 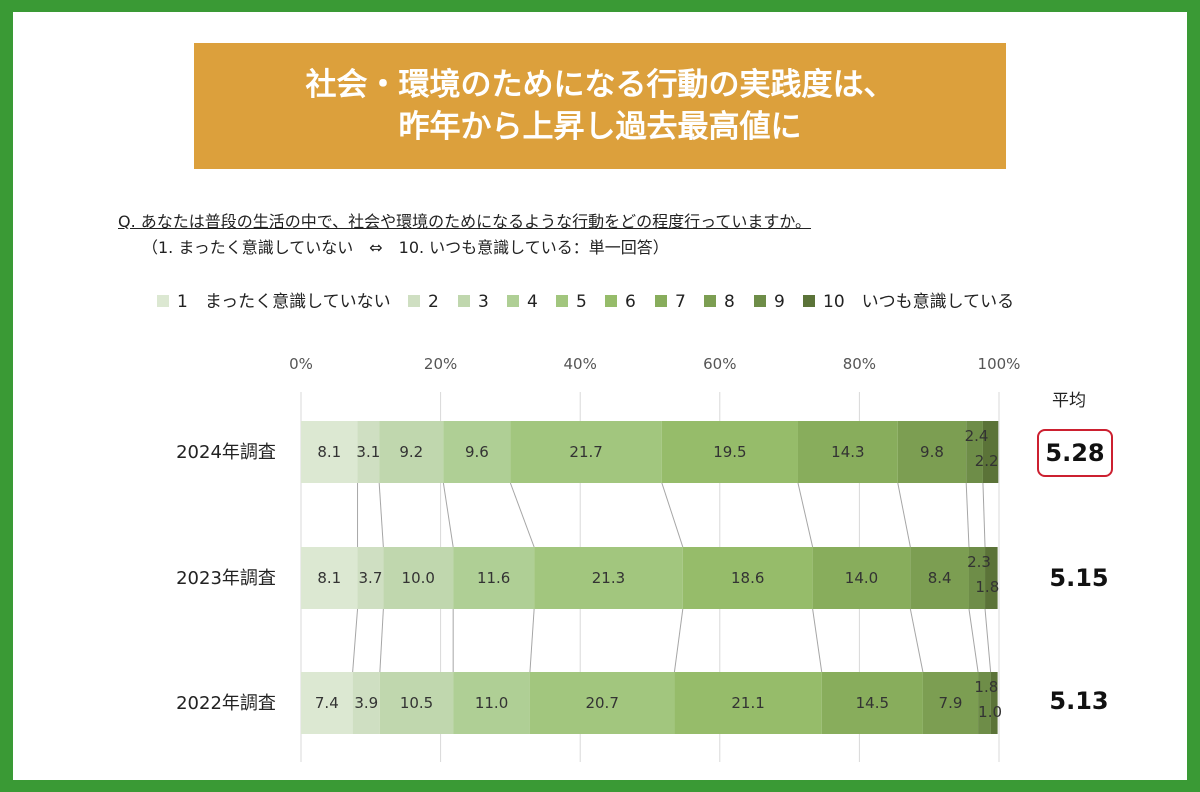 I want to click on value-label-1-3: 10.0, so click(x=418, y=578).